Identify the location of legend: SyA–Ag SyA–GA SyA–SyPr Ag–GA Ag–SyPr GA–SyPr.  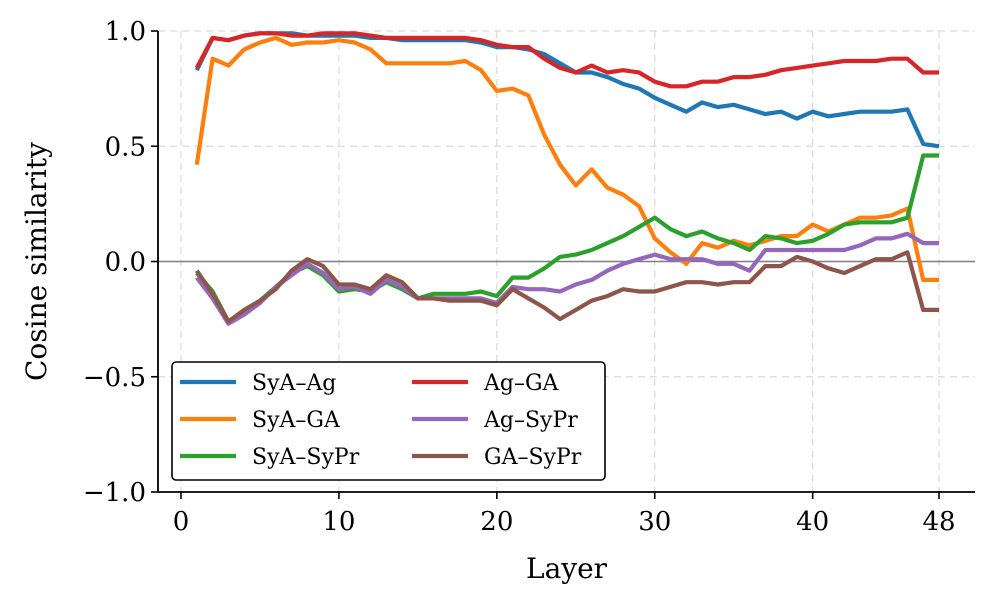
(388, 421).